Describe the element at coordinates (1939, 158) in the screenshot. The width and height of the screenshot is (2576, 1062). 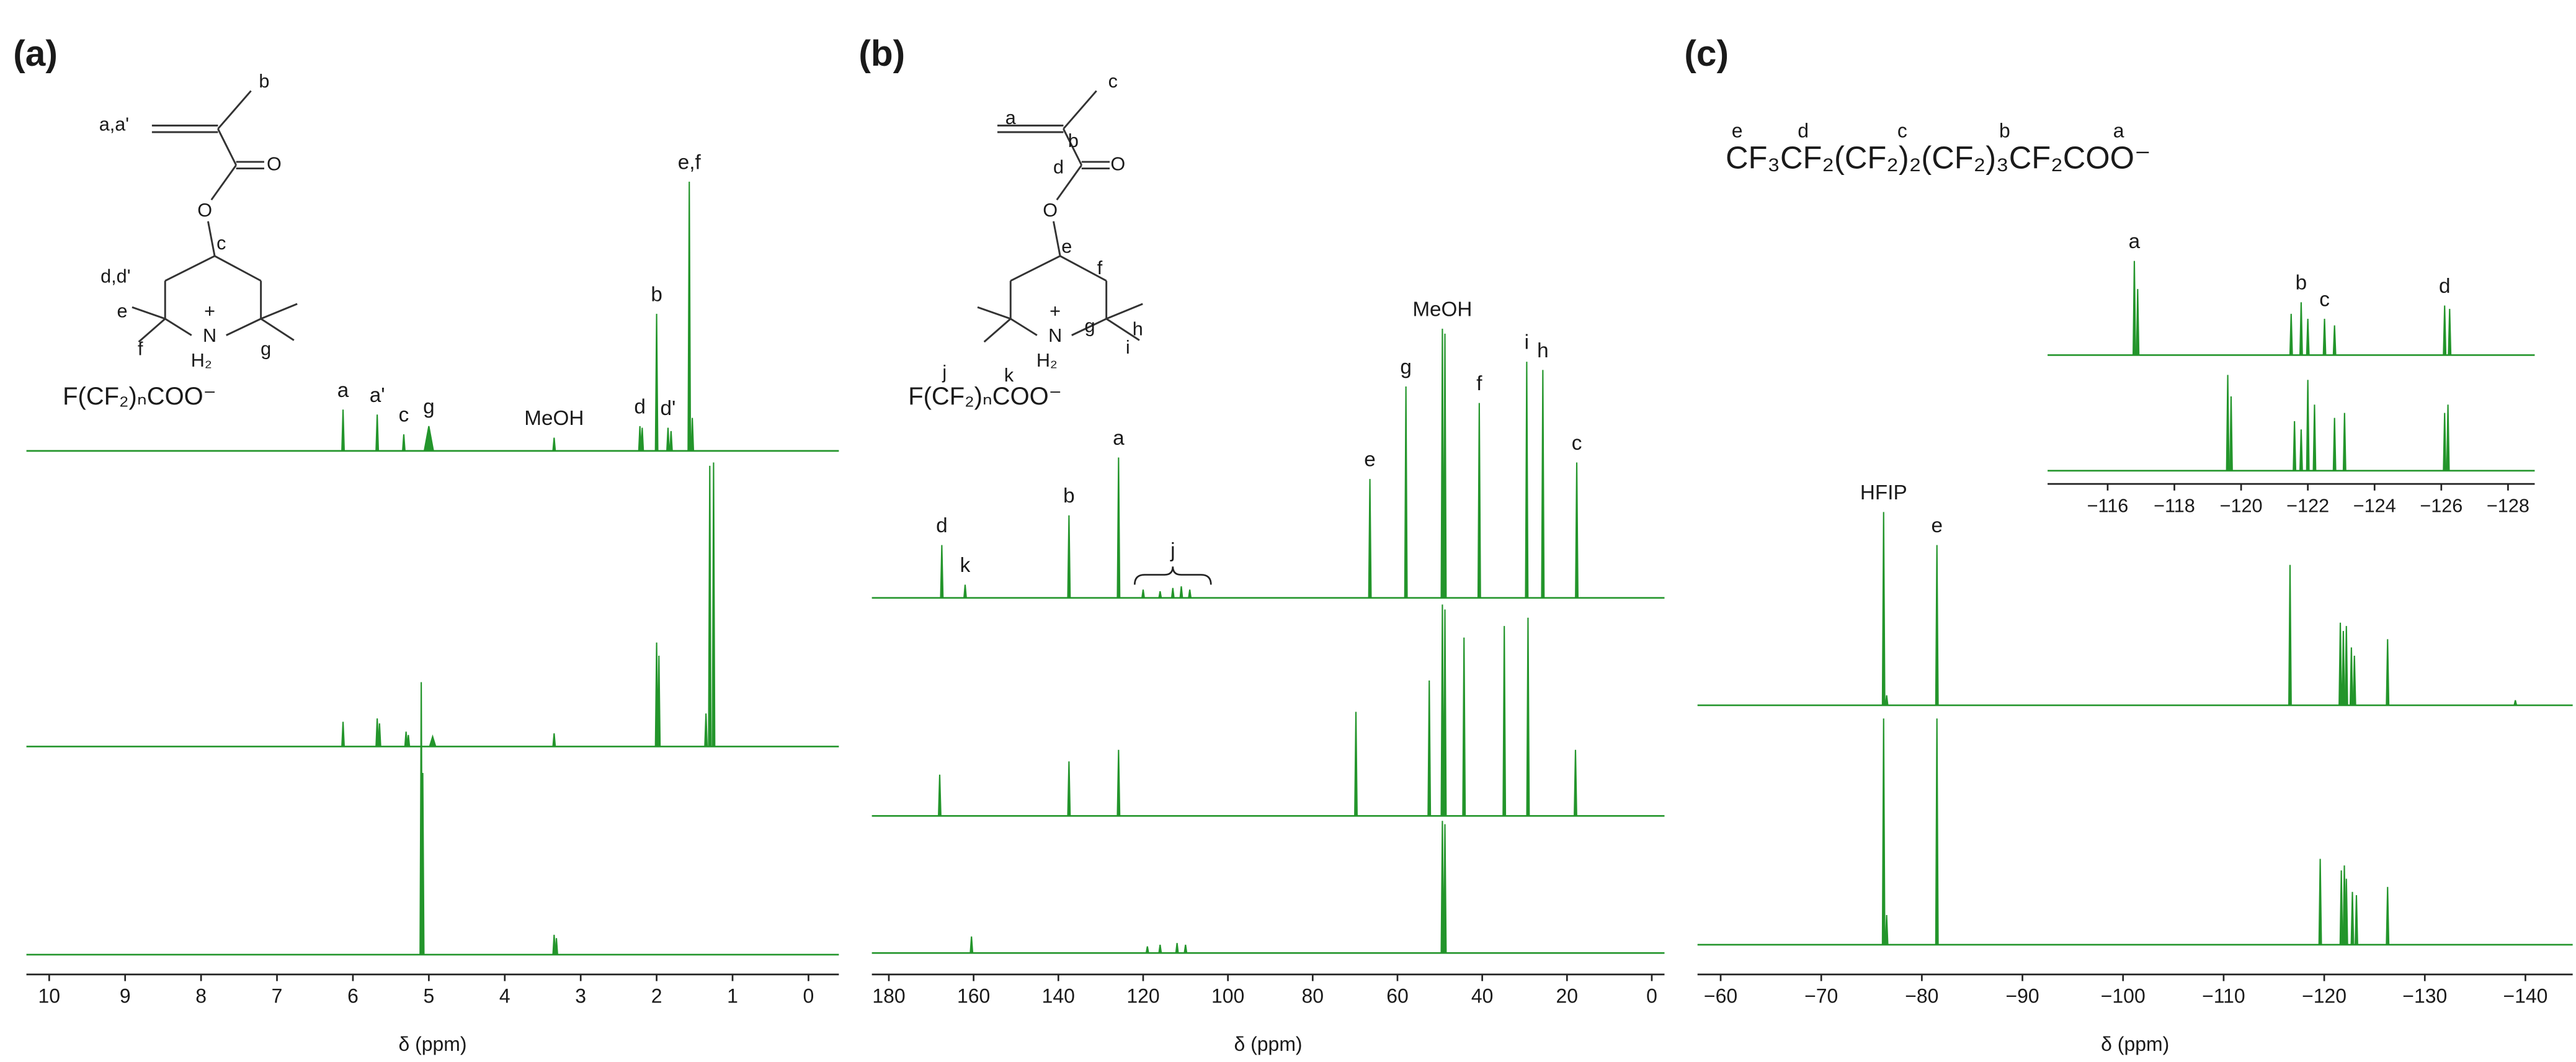
I see `formula: CF₃CF₂(CF₂)₂(CF₂)₃CF₂COO⁻` at that location.